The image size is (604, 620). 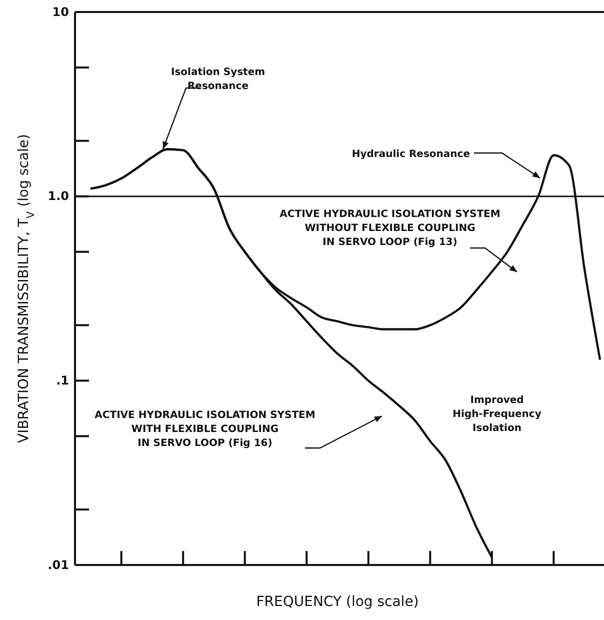 What do you see at coordinates (60, 11) in the screenshot?
I see `y-tick-label: 10` at bounding box center [60, 11].